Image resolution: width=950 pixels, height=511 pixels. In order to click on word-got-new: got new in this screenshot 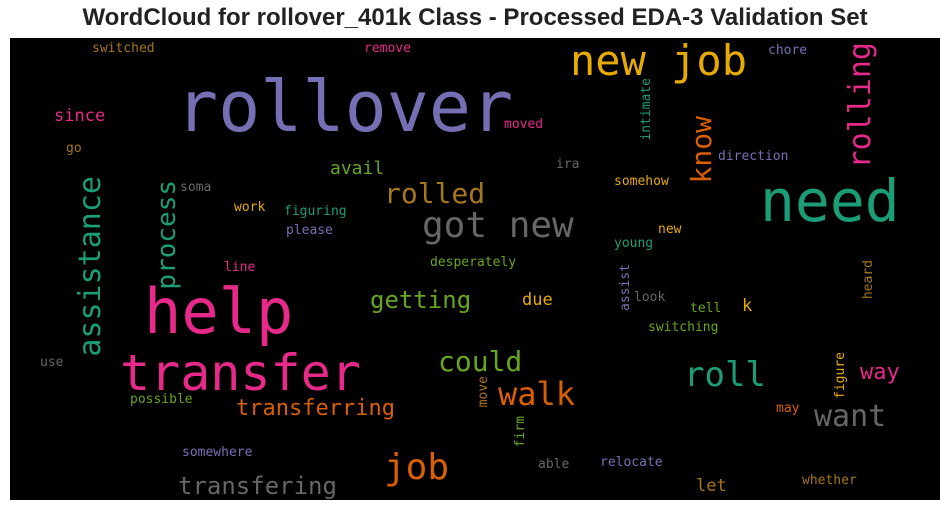, I will do `click(498, 225)`.